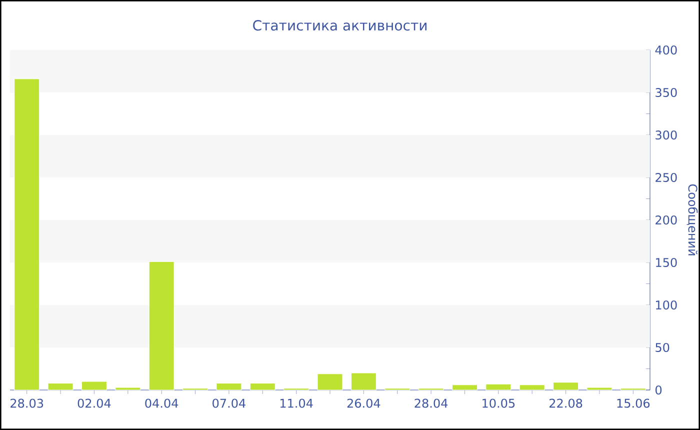 This screenshot has width=700, height=430. What do you see at coordinates (339, 25) in the screenshot?
I see `chart-title: Статистика активности` at bounding box center [339, 25].